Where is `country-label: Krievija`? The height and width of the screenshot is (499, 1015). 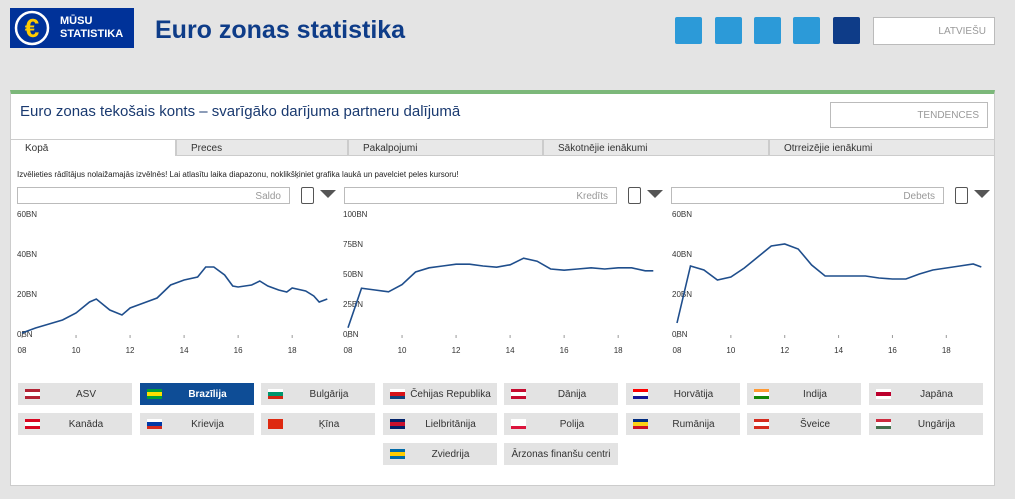 country-label: Krievija is located at coordinates (207, 424).